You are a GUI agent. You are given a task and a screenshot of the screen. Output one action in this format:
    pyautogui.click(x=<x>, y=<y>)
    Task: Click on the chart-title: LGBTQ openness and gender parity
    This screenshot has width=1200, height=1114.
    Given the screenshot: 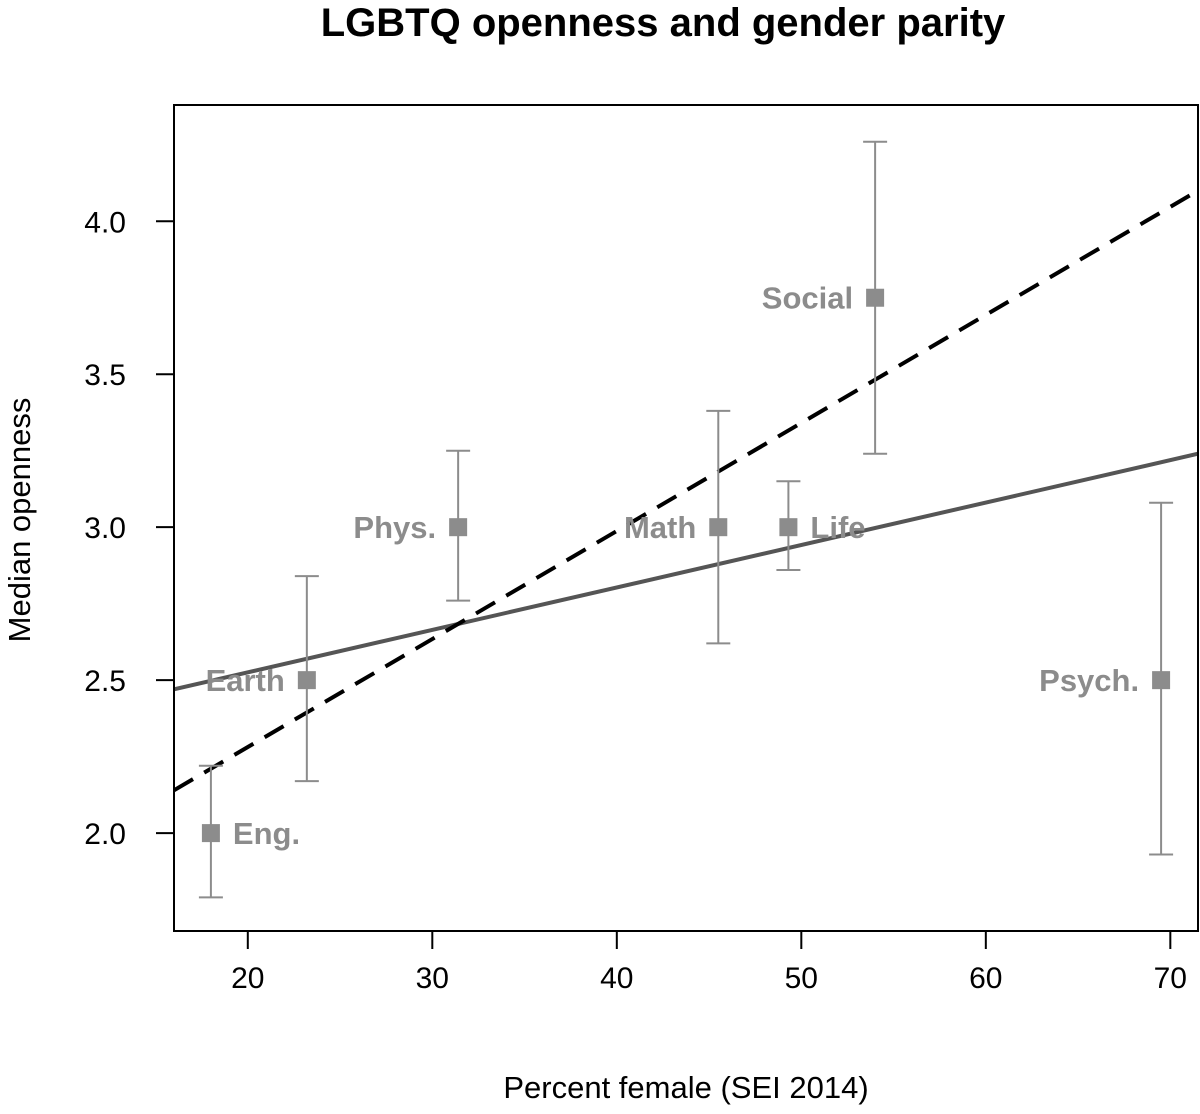 What is the action you would take?
    pyautogui.click(x=663, y=23)
    